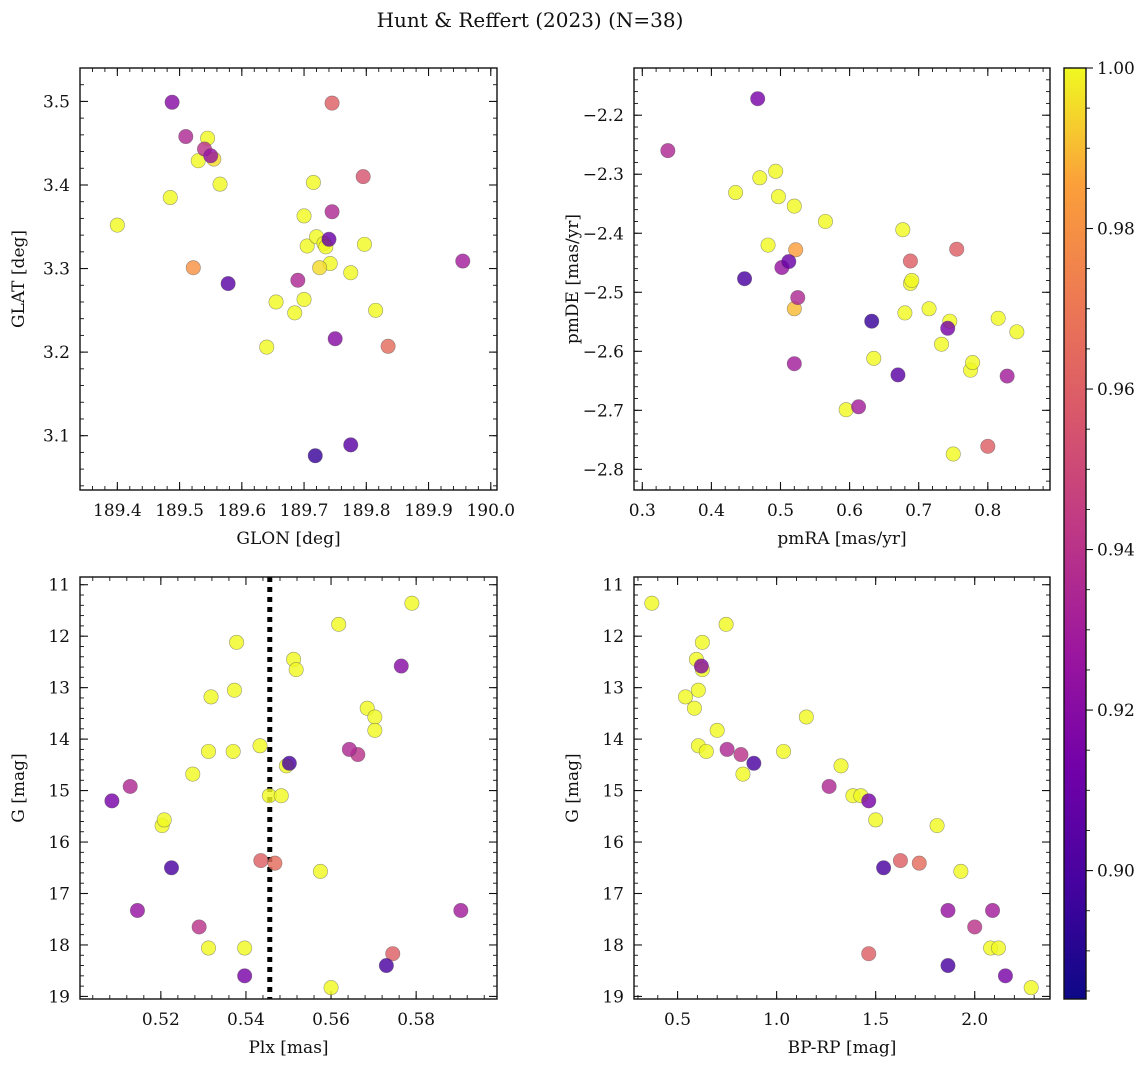 The width and height of the screenshot is (1148, 1072). Describe the element at coordinates (1099, 529) in the screenshot. I see `colorbar: 0.90 0.92 0.94 0.96 0.98 1.00` at that location.